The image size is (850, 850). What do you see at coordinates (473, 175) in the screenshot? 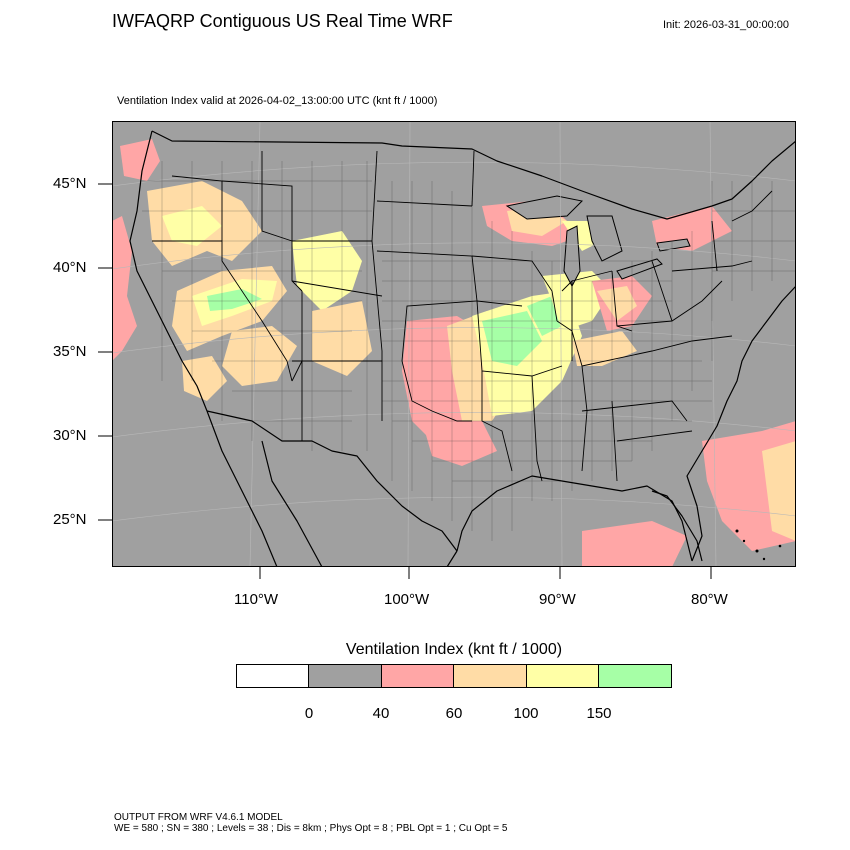
I see `us-canada-border` at bounding box center [473, 175].